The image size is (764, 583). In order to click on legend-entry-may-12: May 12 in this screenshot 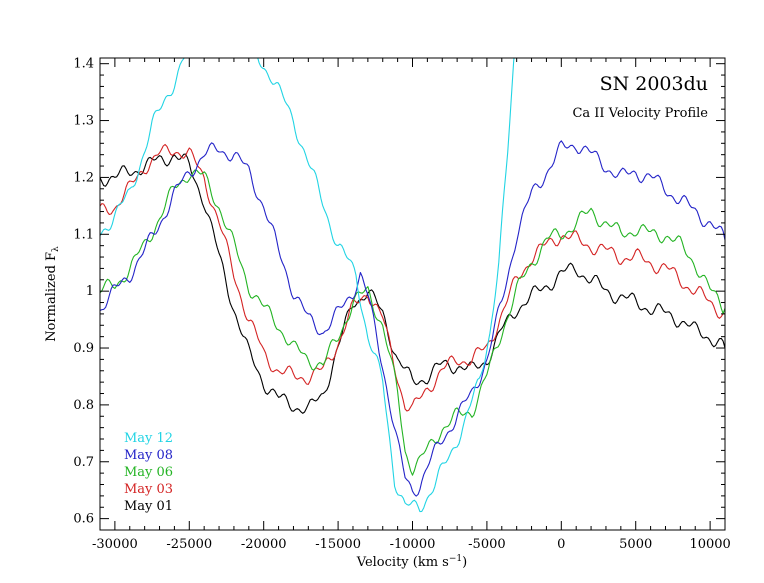, I will do `click(148, 438)`.